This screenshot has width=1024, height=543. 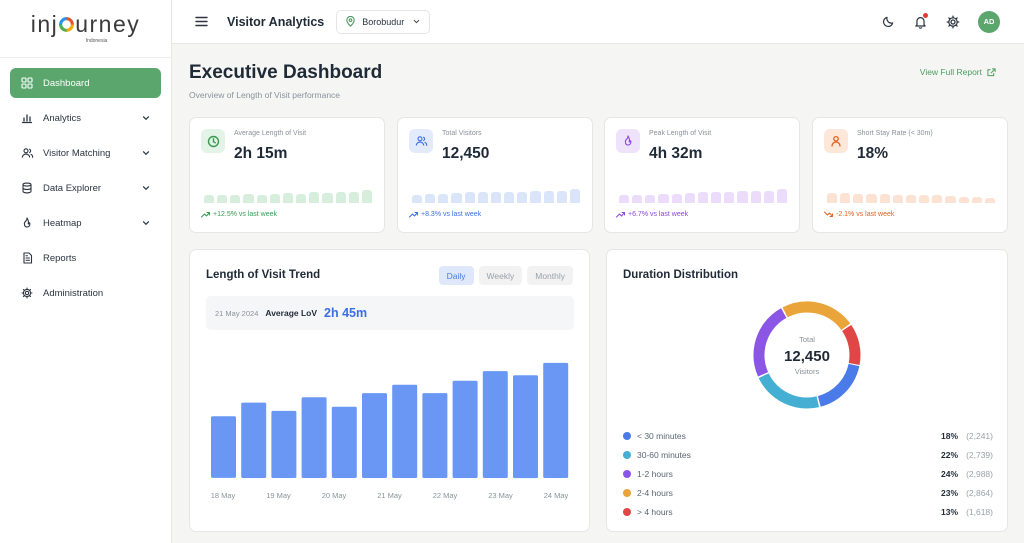 I want to click on sidebar-item-heatmap: Heatmap, so click(x=85, y=223).